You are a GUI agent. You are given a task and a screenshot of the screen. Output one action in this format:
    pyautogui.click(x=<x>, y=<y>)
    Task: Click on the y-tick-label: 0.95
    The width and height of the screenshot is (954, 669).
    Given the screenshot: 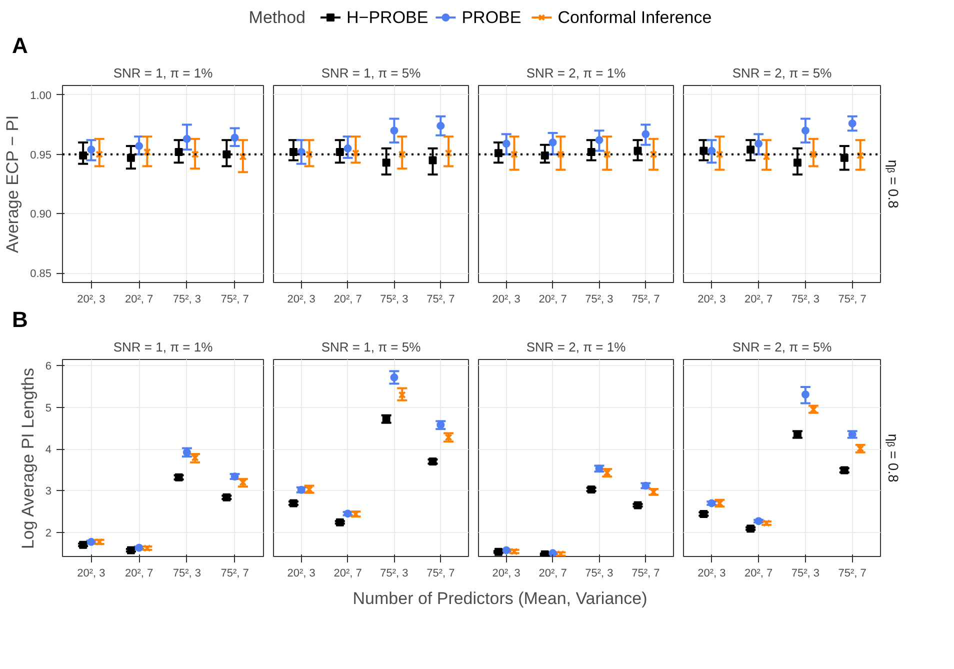 What is the action you would take?
    pyautogui.click(x=41, y=155)
    